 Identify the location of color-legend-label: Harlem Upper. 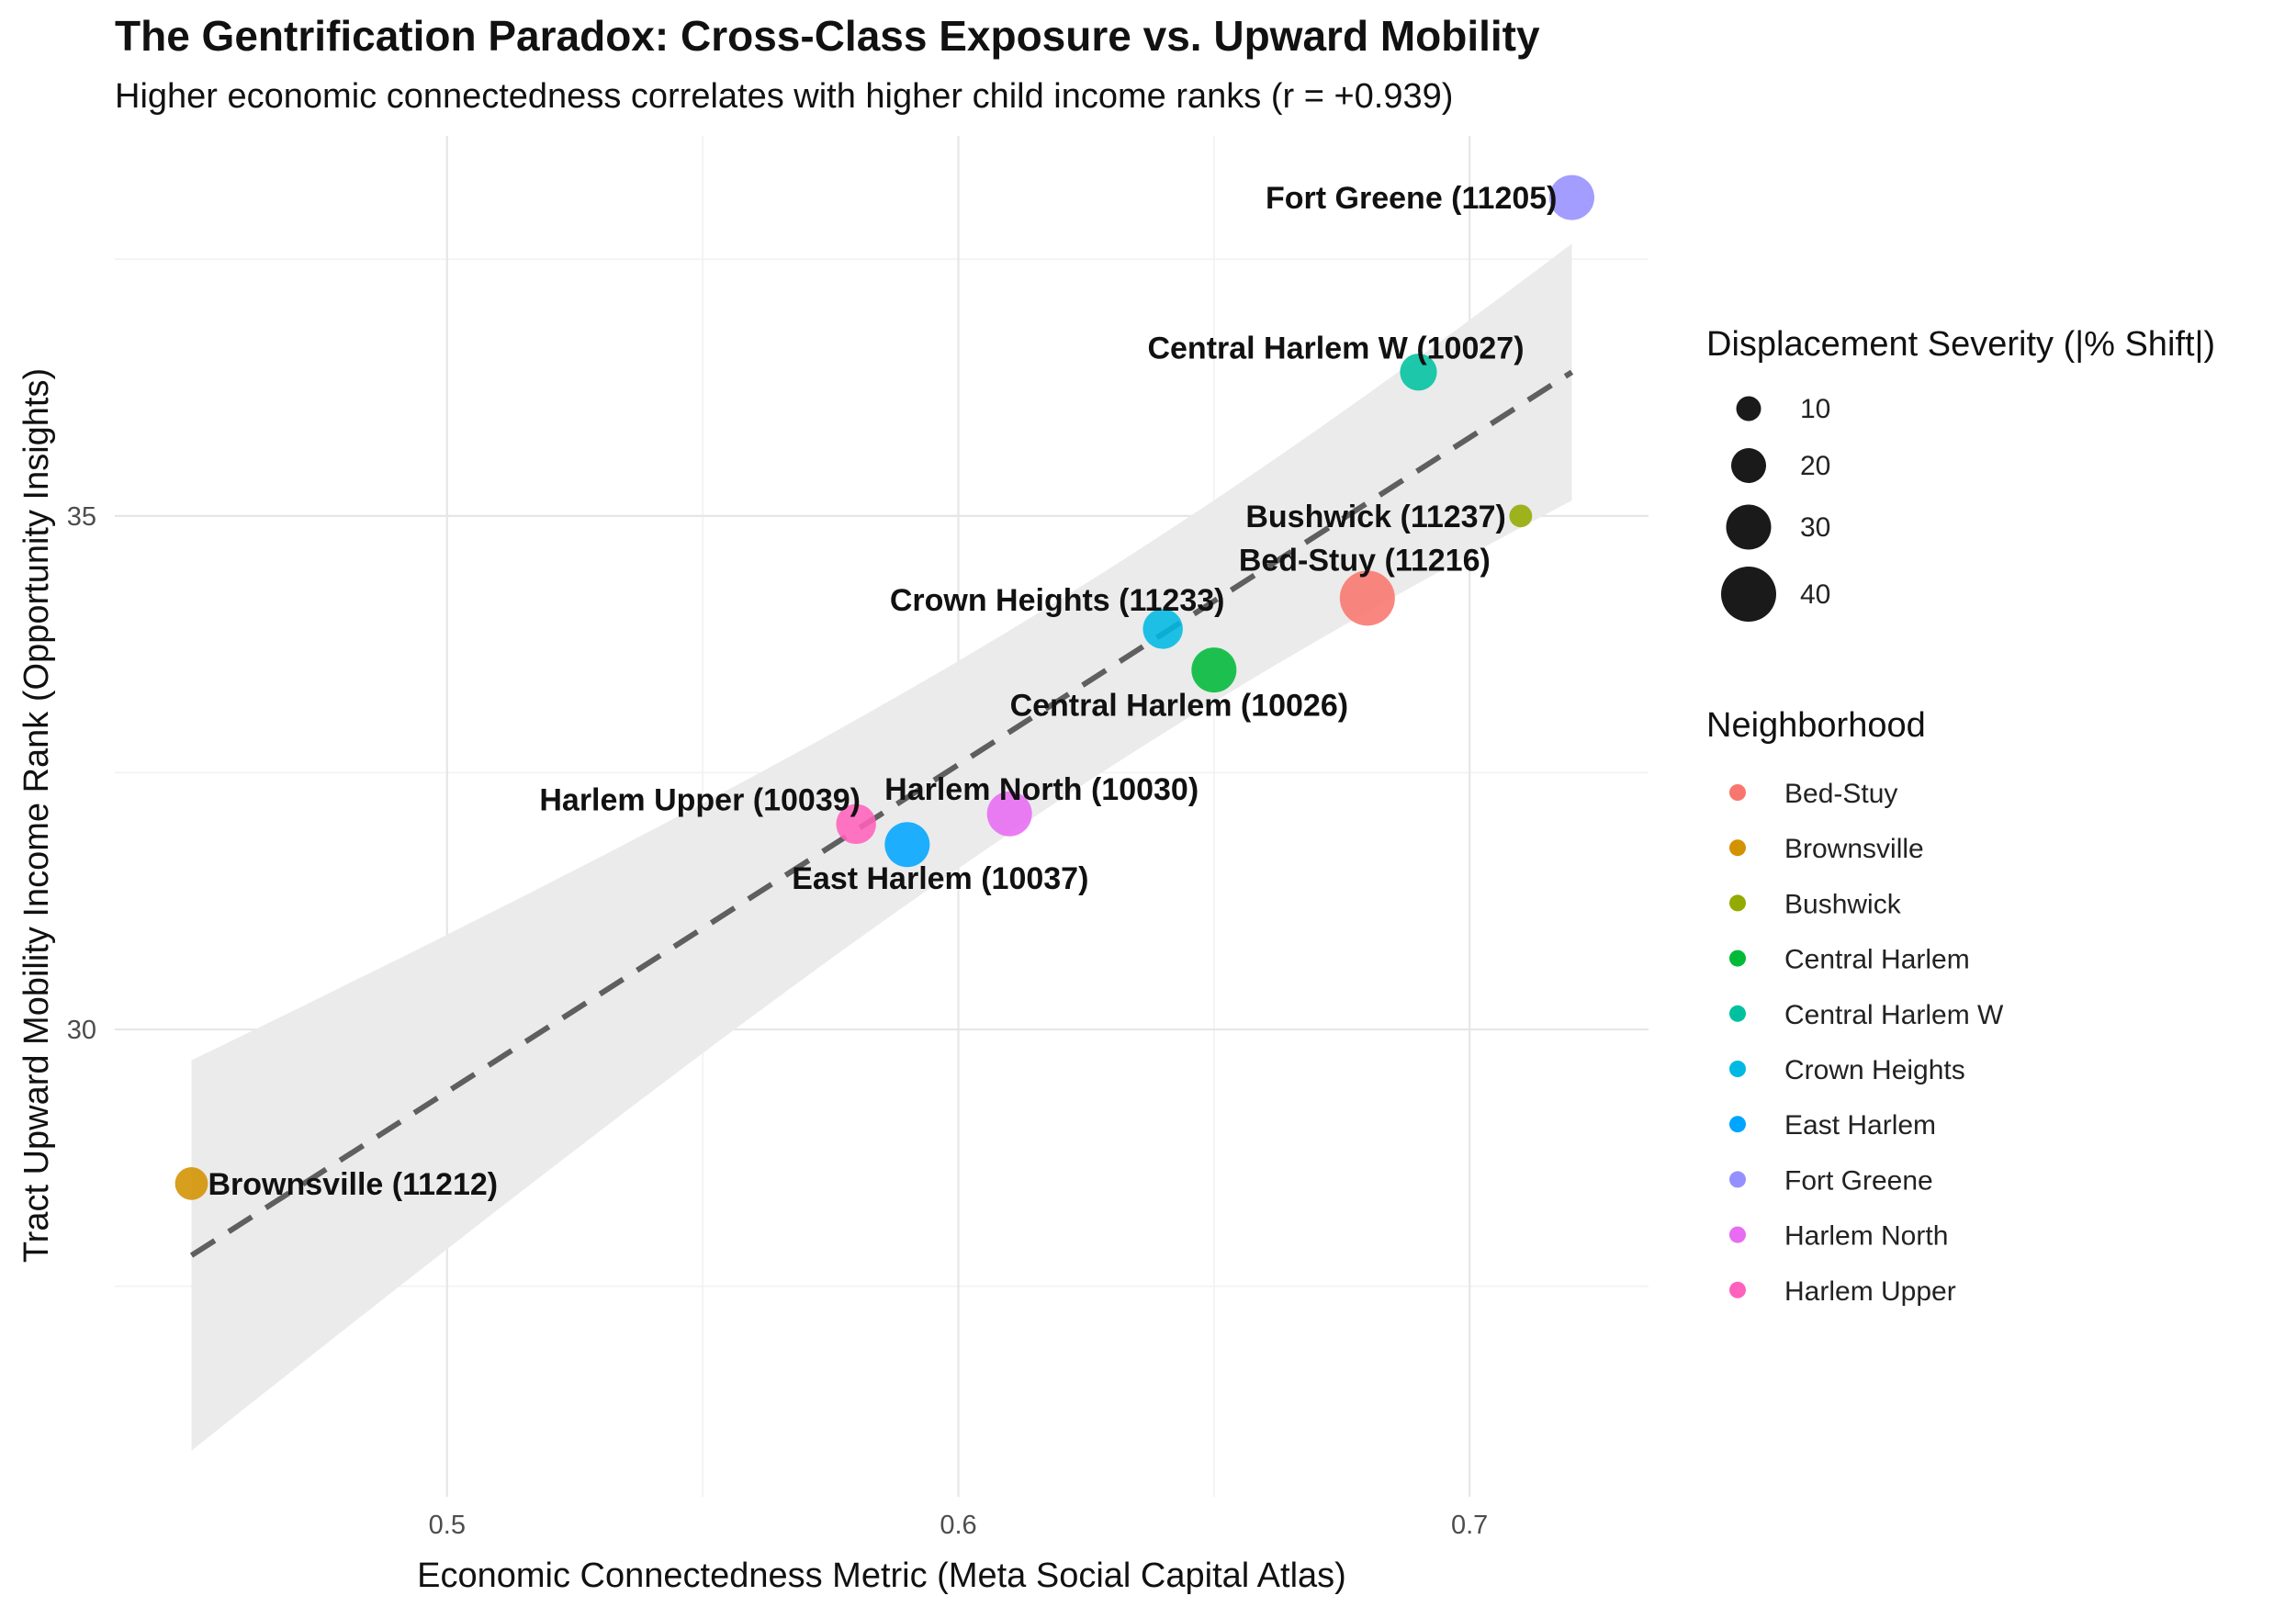
(1870, 1291).